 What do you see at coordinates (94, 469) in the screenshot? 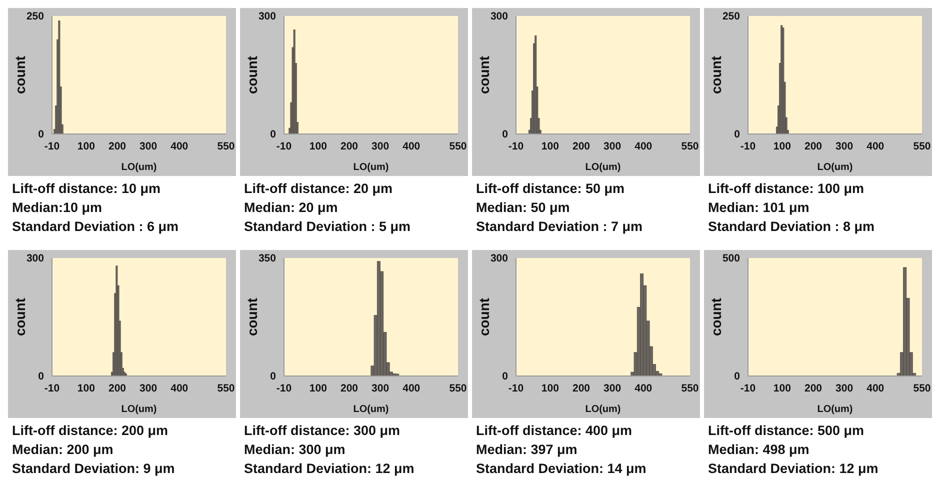
I see `text: Standard Deviation: 9 μm` at bounding box center [94, 469].